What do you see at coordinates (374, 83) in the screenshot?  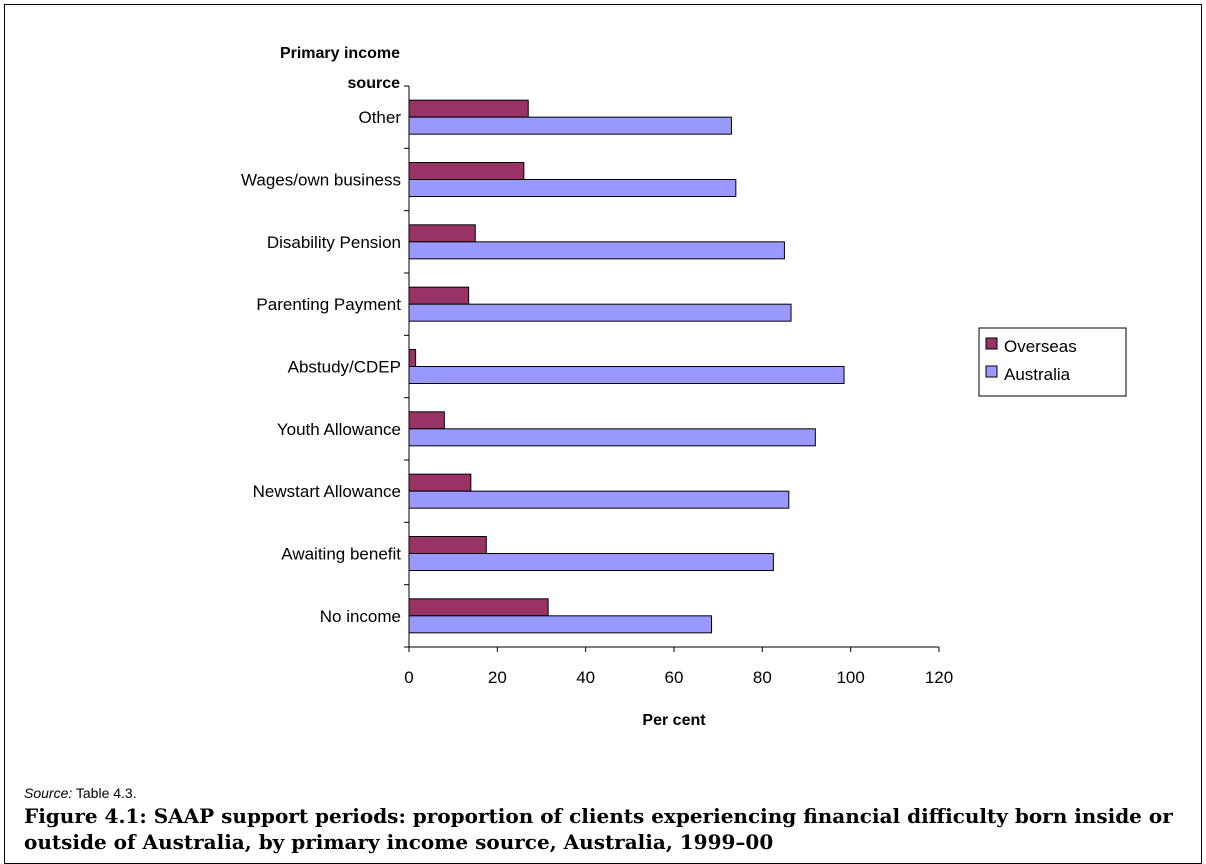 I see `y-axis-title-line-2: source` at bounding box center [374, 83].